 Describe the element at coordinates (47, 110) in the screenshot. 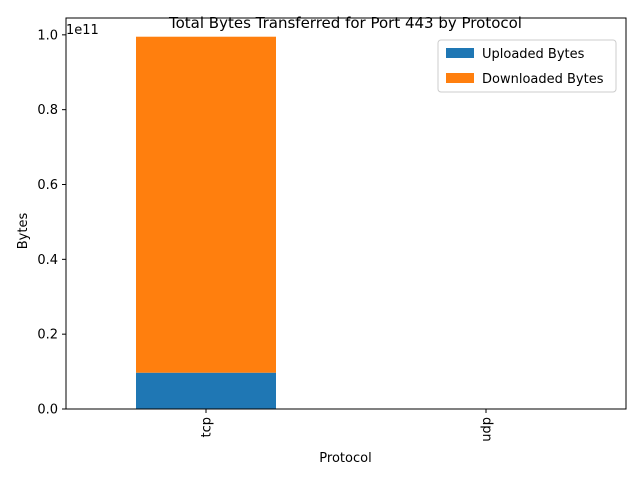

I see `y-tick-label: 0.8` at that location.